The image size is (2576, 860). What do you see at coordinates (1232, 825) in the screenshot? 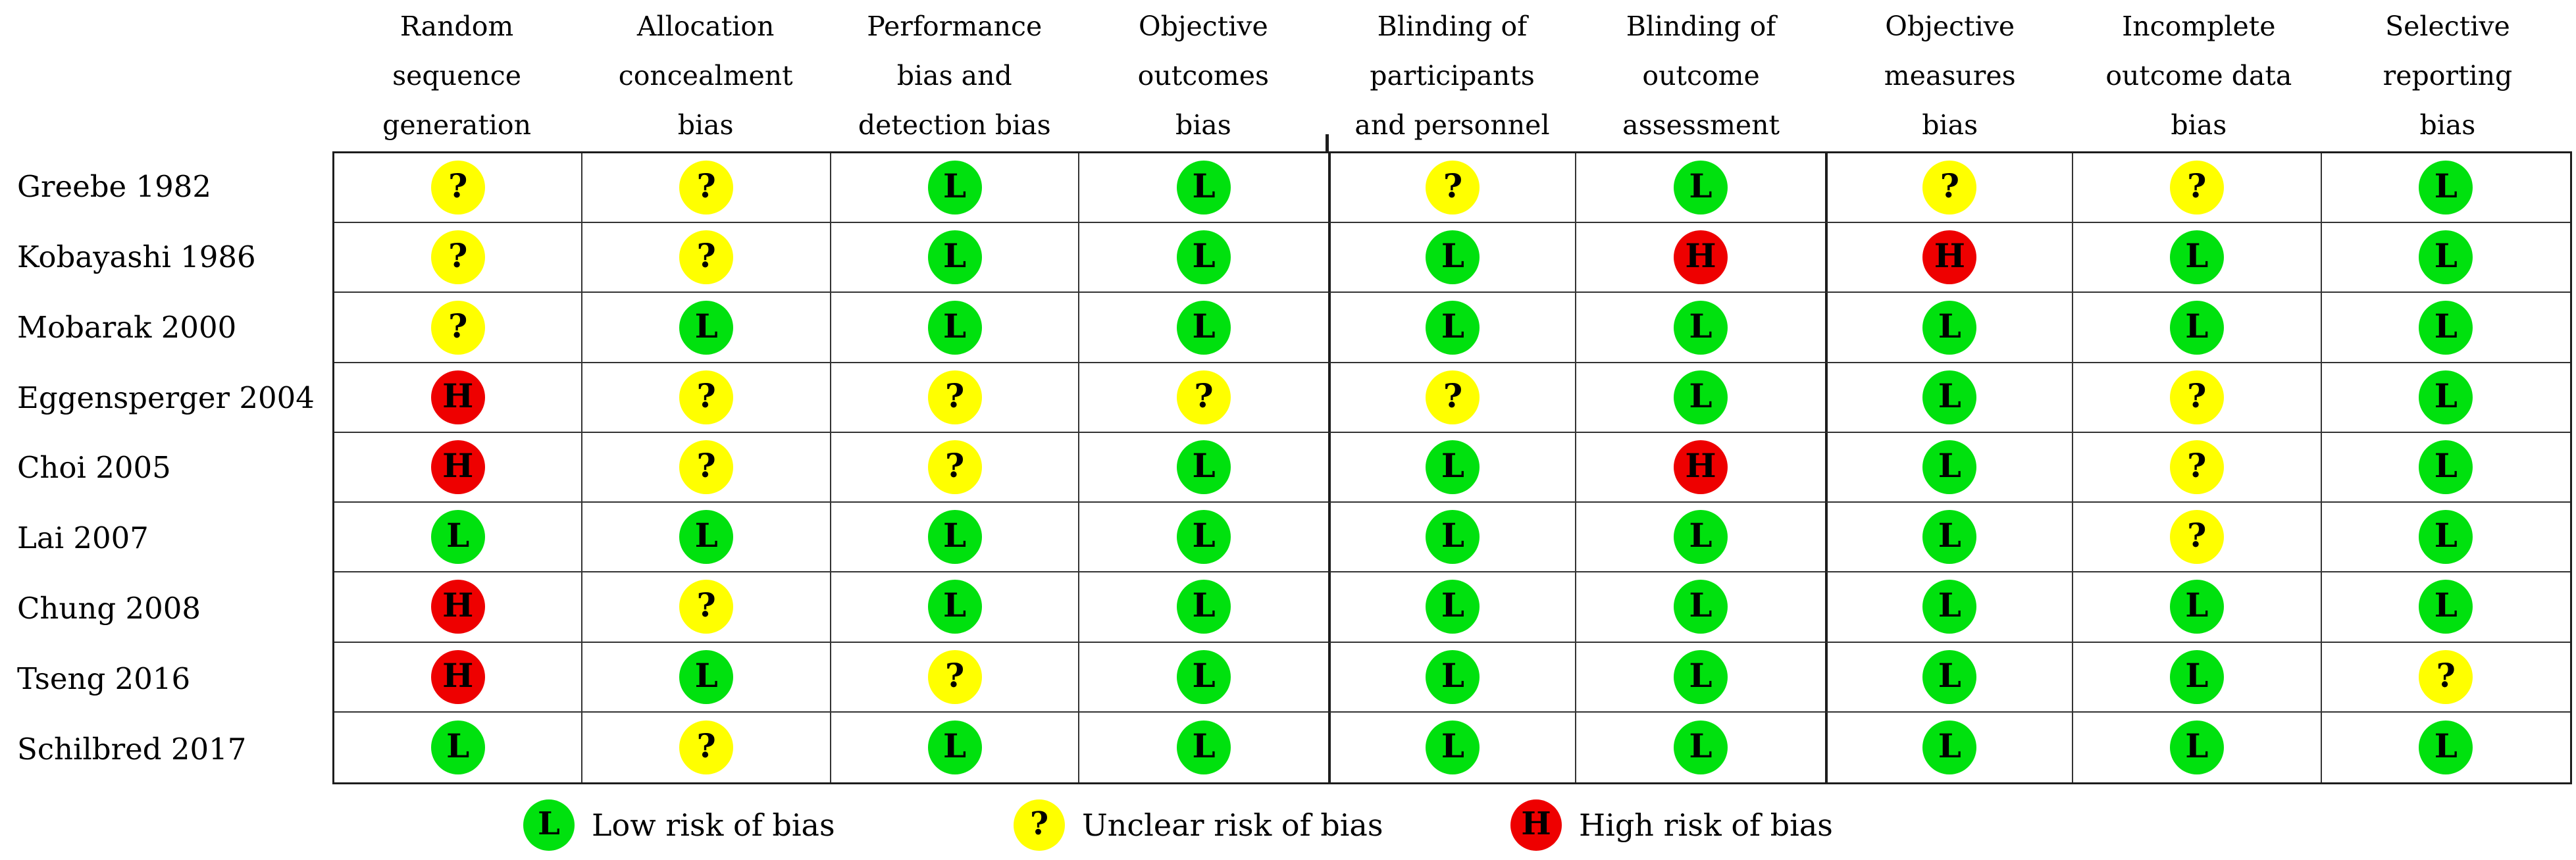
I see `legend-label: Unclear risk of bias` at bounding box center [1232, 825].